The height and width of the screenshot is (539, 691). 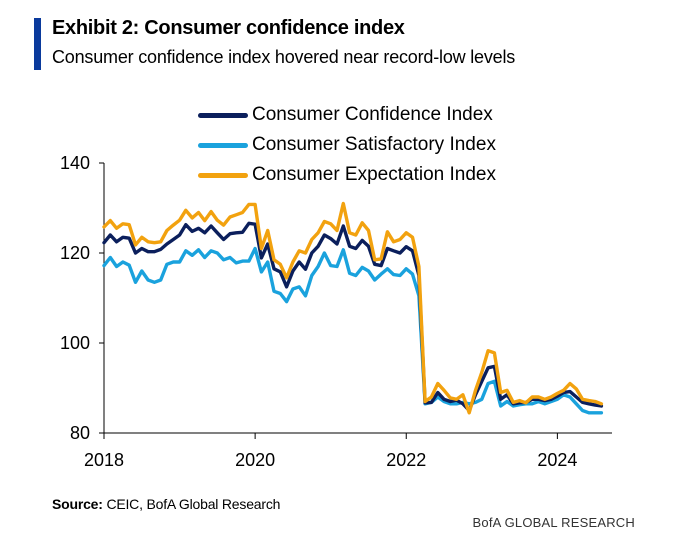 I want to click on chart-title: Exhibit 2: Consumer confidence index, so click(x=228, y=28).